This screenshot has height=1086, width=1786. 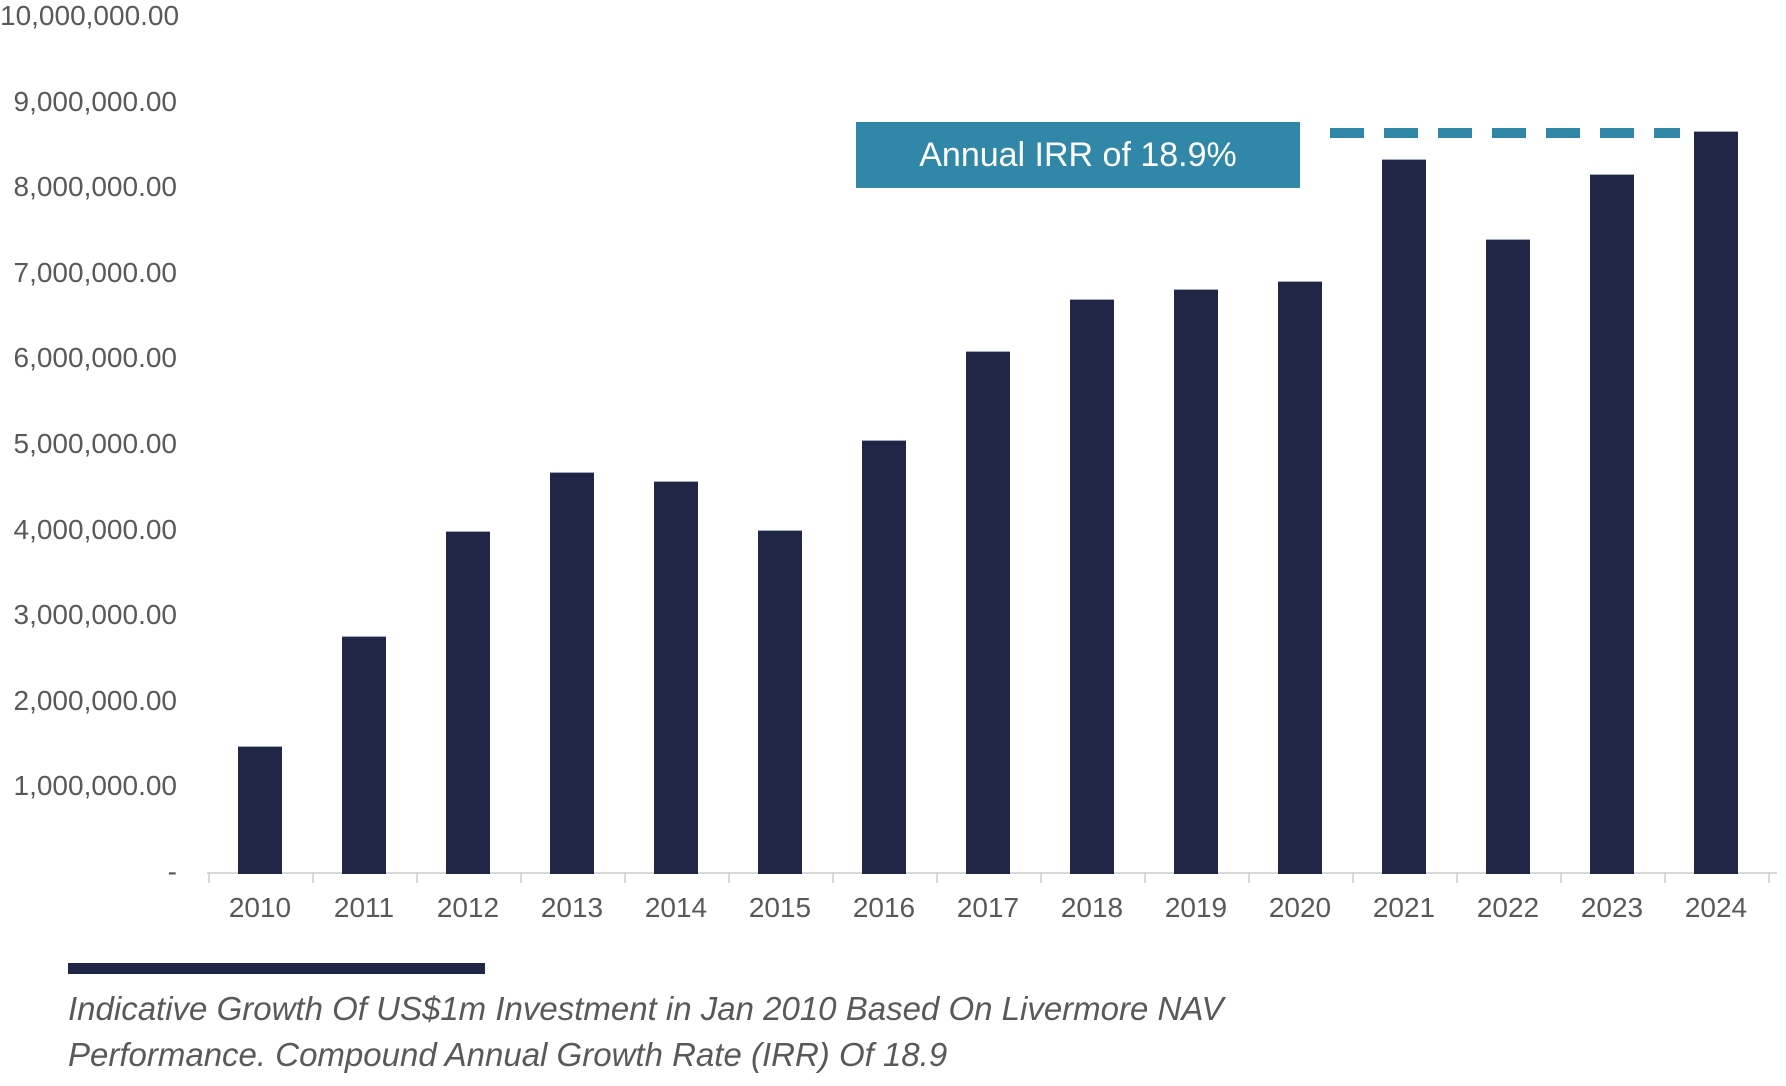 What do you see at coordinates (468, 702) in the screenshot?
I see `bar-2012` at bounding box center [468, 702].